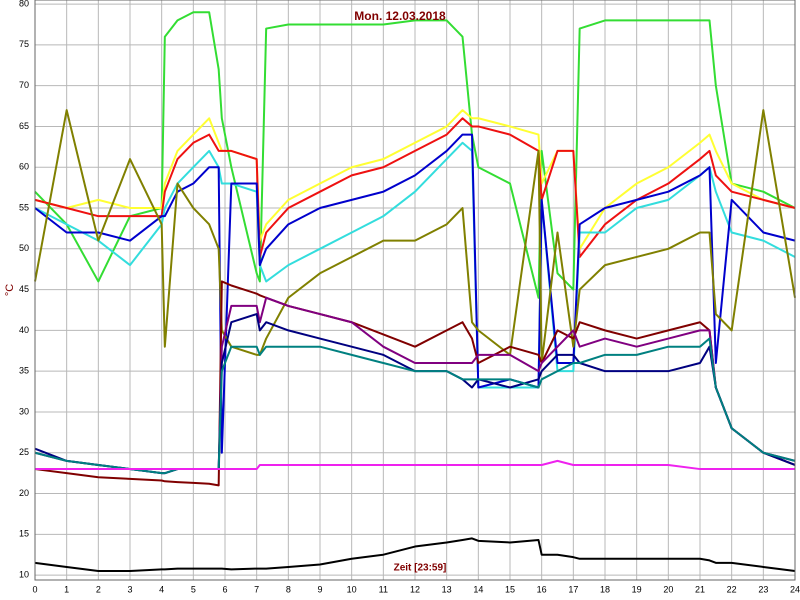 This screenshot has width=800, height=600. What do you see at coordinates (24, 574) in the screenshot?
I see `y-tick-label: 10` at bounding box center [24, 574].